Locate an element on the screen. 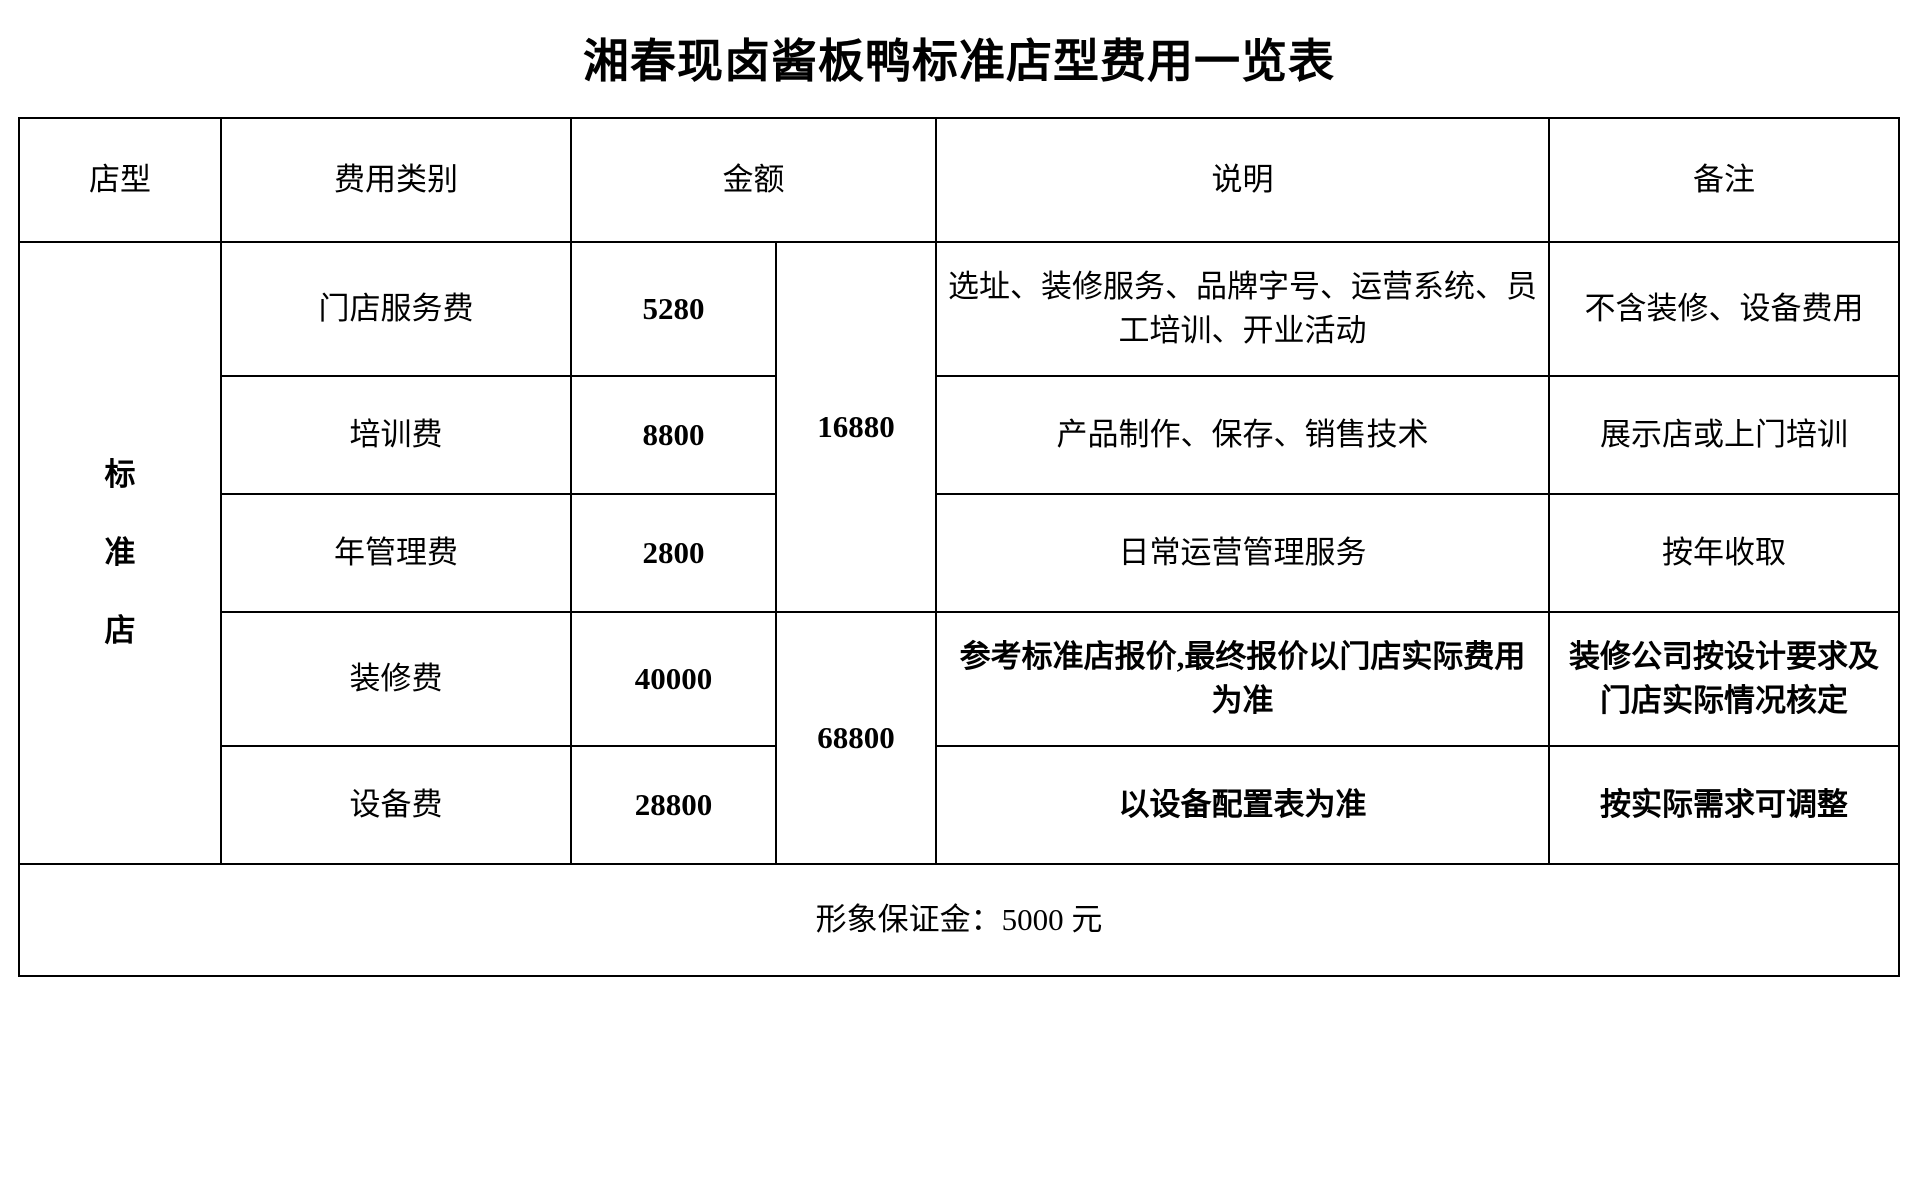 The height and width of the screenshot is (1203, 1918). deposit-note-text: 形象保证金：5000 元 is located at coordinates (959, 920).